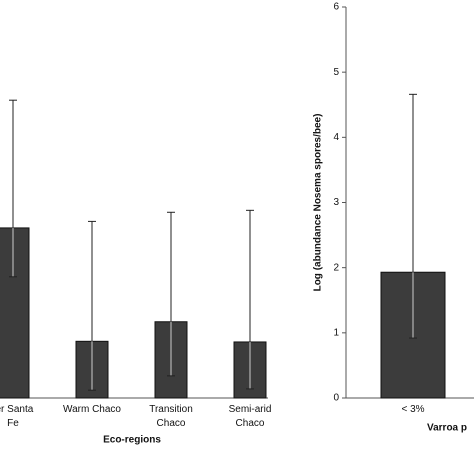  I want to click on x-tick-label: Transition Chaco, so click(171, 416).